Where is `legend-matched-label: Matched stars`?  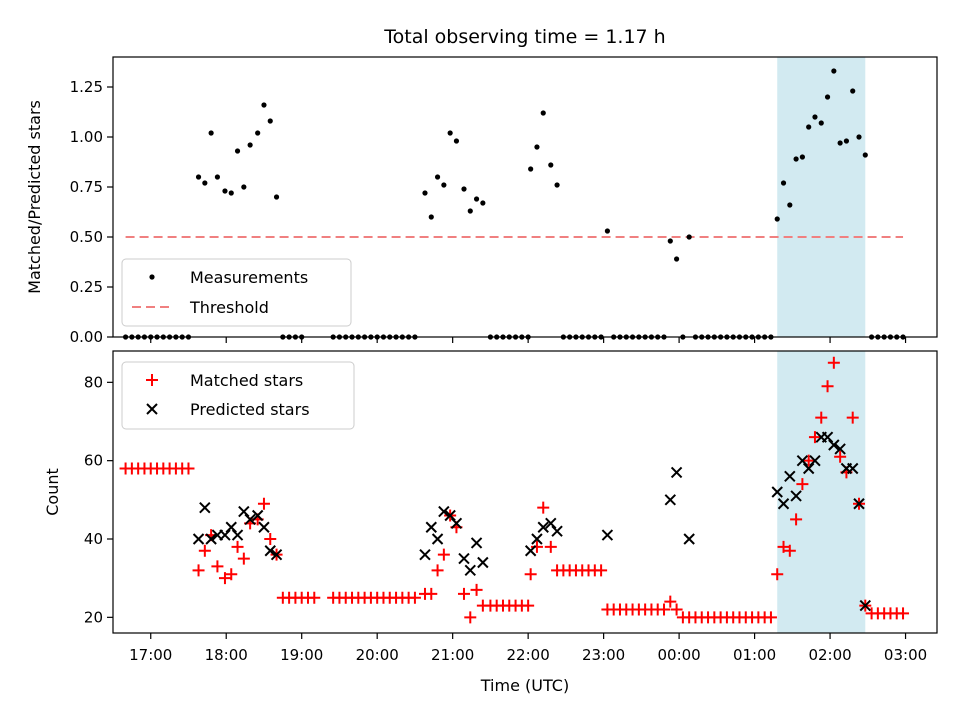 legend-matched-label: Matched stars is located at coordinates (246, 380).